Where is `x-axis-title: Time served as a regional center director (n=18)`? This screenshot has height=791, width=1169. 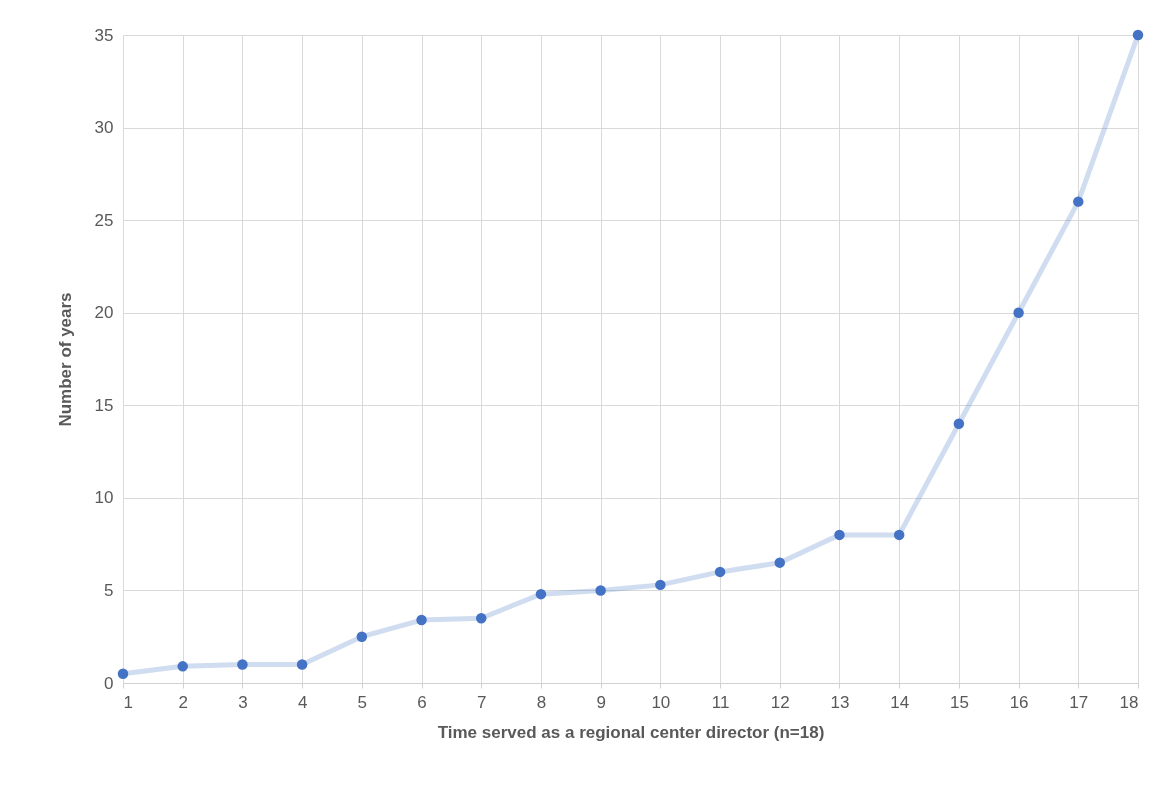 x-axis-title: Time served as a regional center director (n=18) is located at coordinates (631, 732).